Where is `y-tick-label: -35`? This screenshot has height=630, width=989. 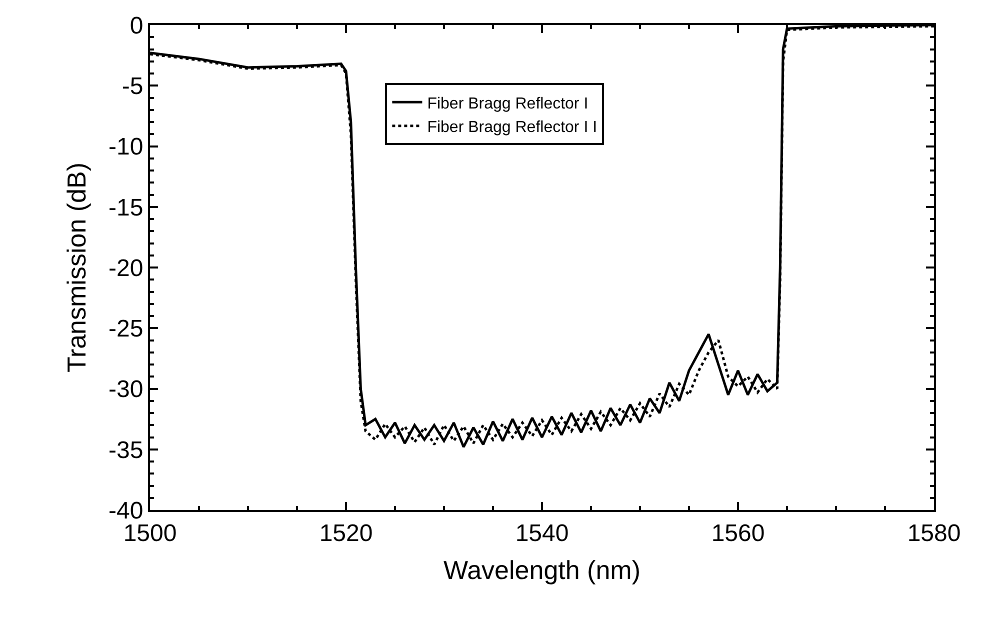
y-tick-label: -35 is located at coordinates (126, 450).